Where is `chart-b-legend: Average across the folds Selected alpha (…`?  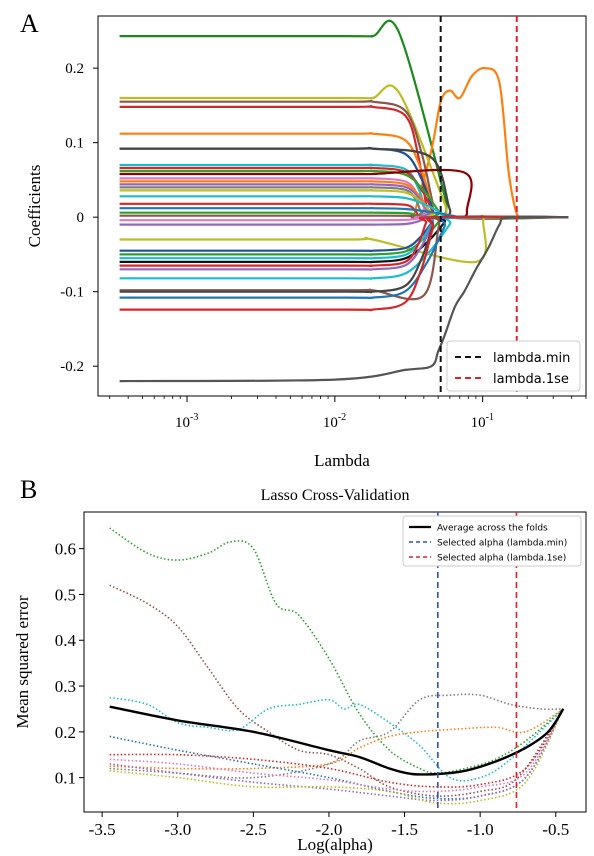
chart-b-legend: Average across the folds Selected alpha (… is located at coordinates (492, 541).